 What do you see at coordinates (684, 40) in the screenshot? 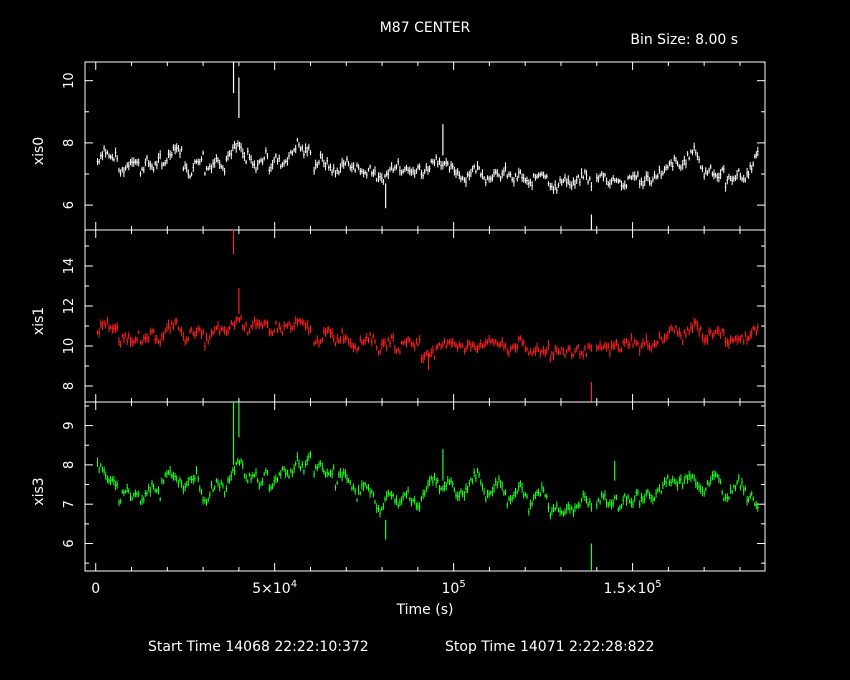
I see `bin-size-label: Bin Size: 8.00 s` at bounding box center [684, 40].